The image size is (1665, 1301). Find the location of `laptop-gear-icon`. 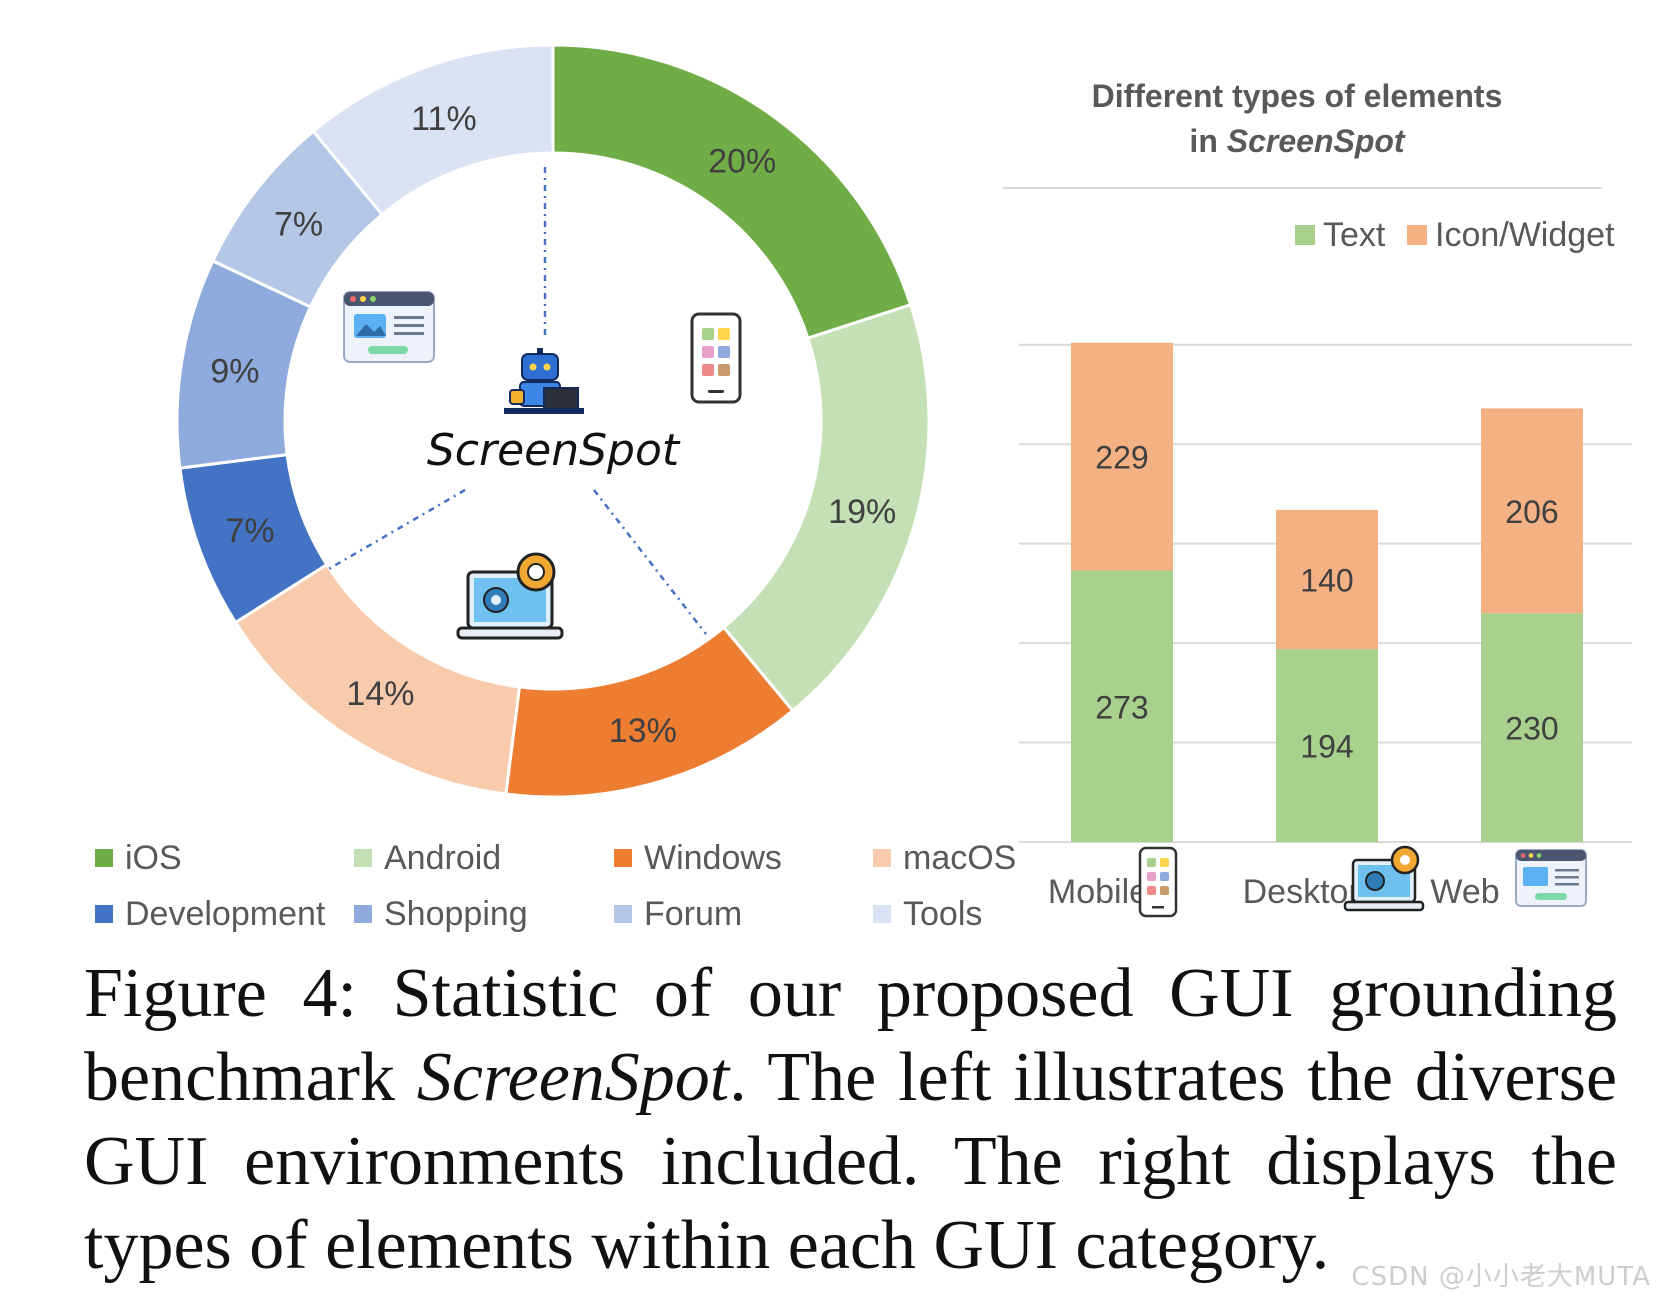

laptop-gear-icon is located at coordinates (510, 596).